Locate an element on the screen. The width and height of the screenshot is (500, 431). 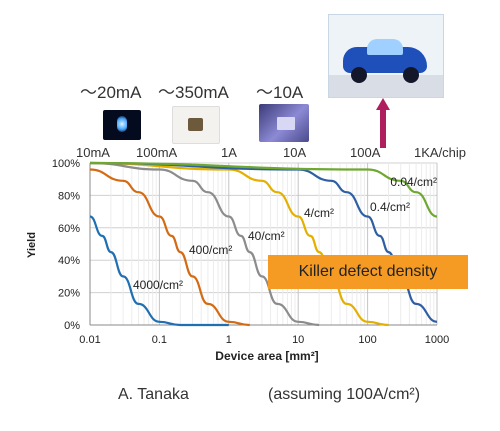
series-label-4: 0.4/cm² is located at coordinates (390, 207).